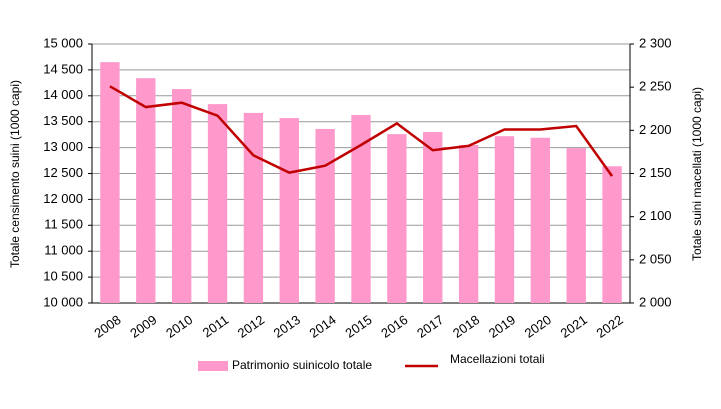  Describe the element at coordinates (655, 301) in the screenshot. I see `y2-tick-label: 2 000` at that location.